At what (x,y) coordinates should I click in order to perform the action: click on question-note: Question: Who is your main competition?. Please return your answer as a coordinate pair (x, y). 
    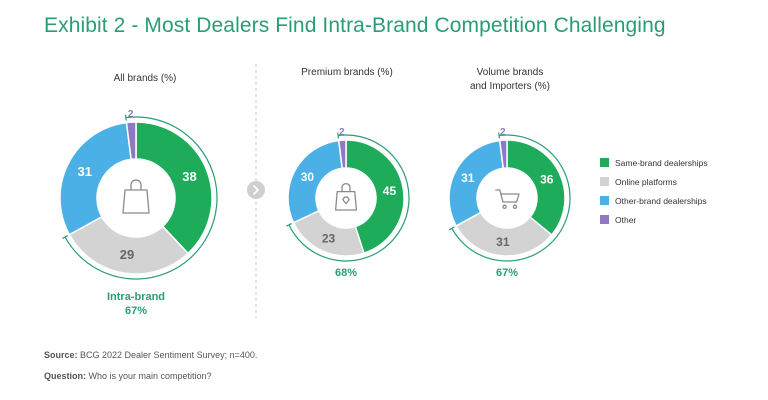
    Looking at the image, I should click on (128, 376).